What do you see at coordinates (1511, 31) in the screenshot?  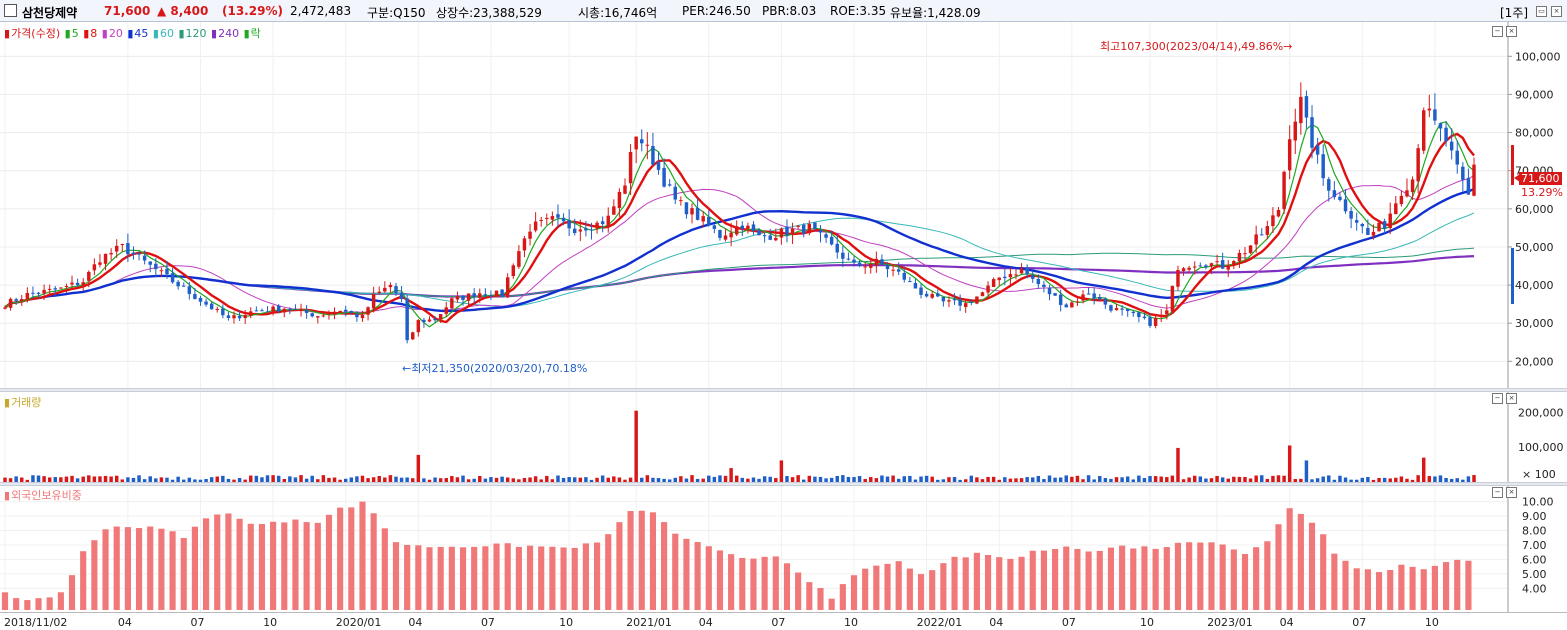 I see `price-pane-close-icon: ×` at bounding box center [1511, 31].